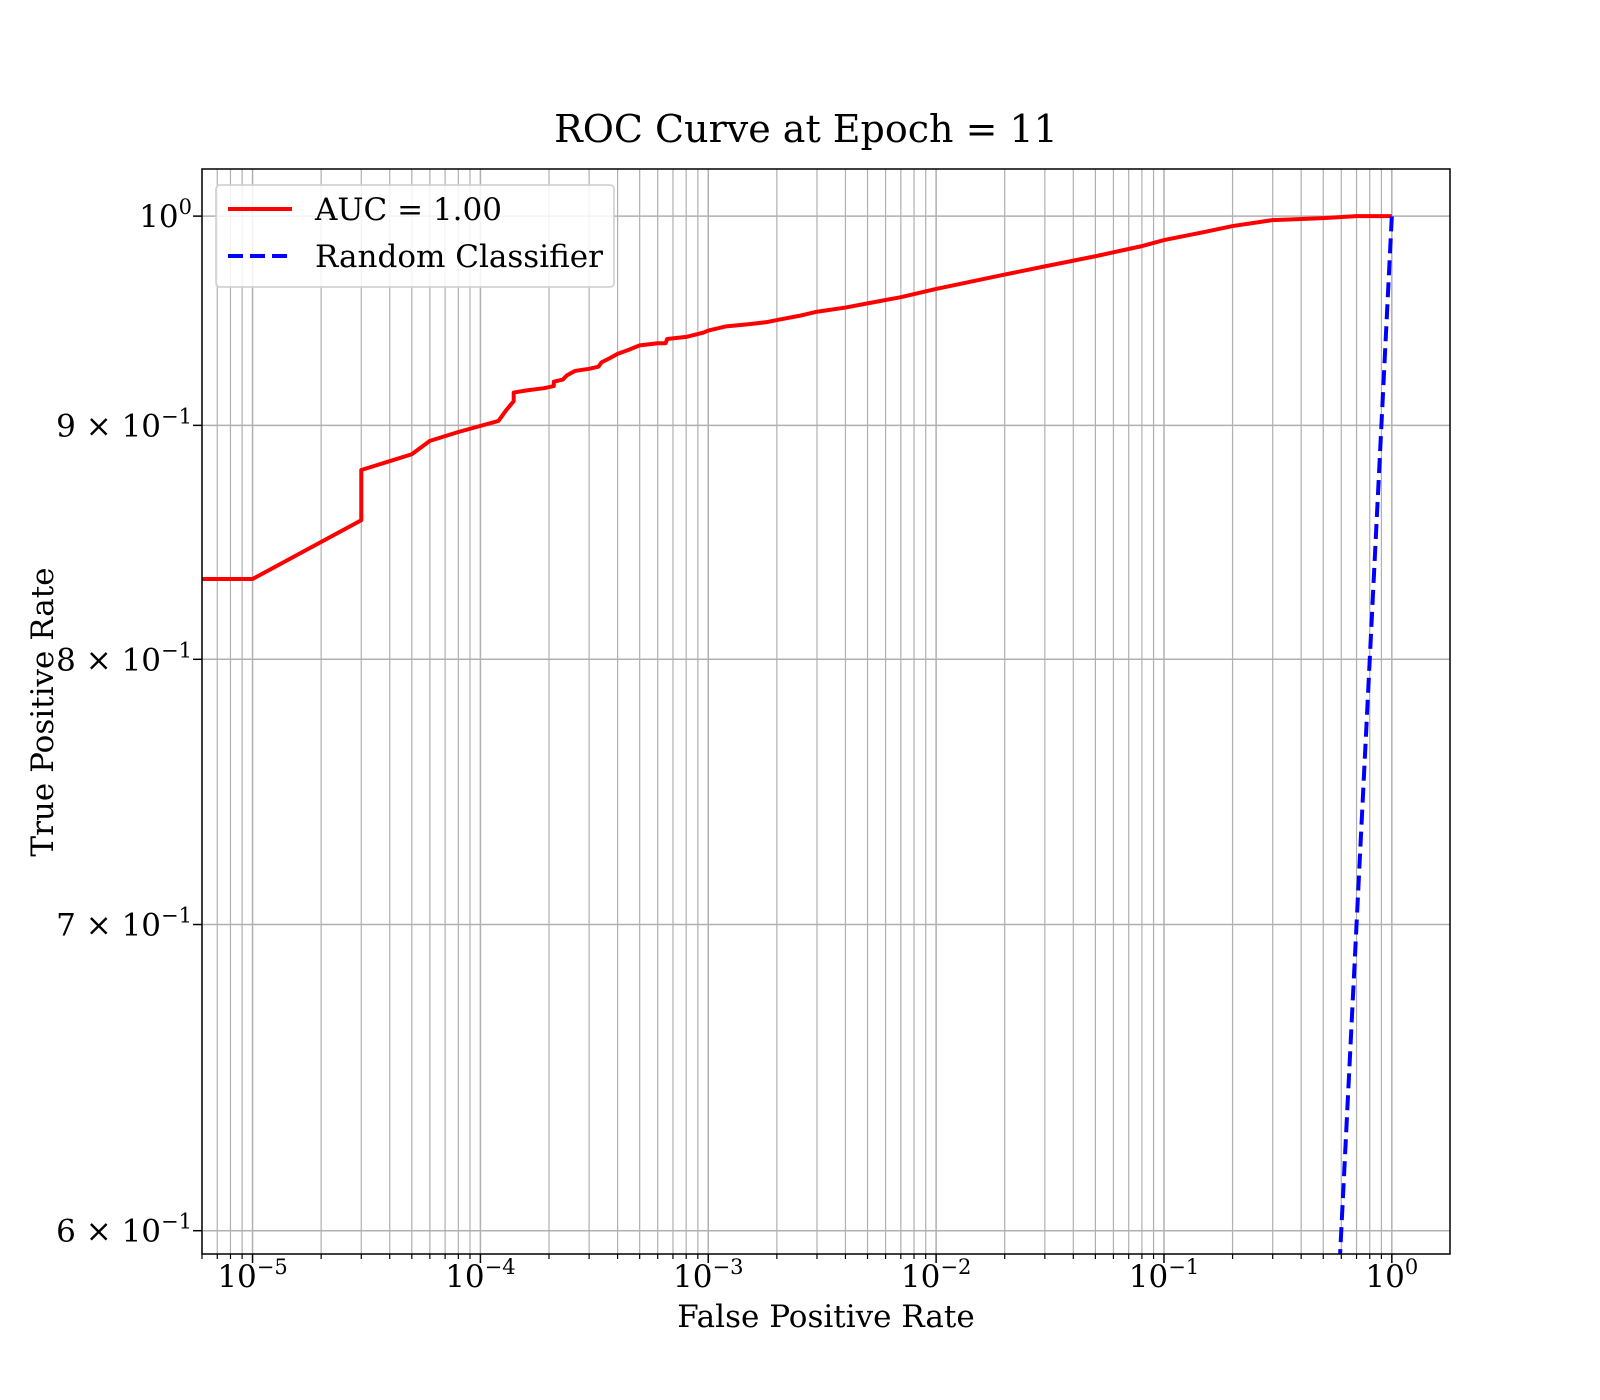  I want to click on y-tick-label: 100, so click(165, 215).